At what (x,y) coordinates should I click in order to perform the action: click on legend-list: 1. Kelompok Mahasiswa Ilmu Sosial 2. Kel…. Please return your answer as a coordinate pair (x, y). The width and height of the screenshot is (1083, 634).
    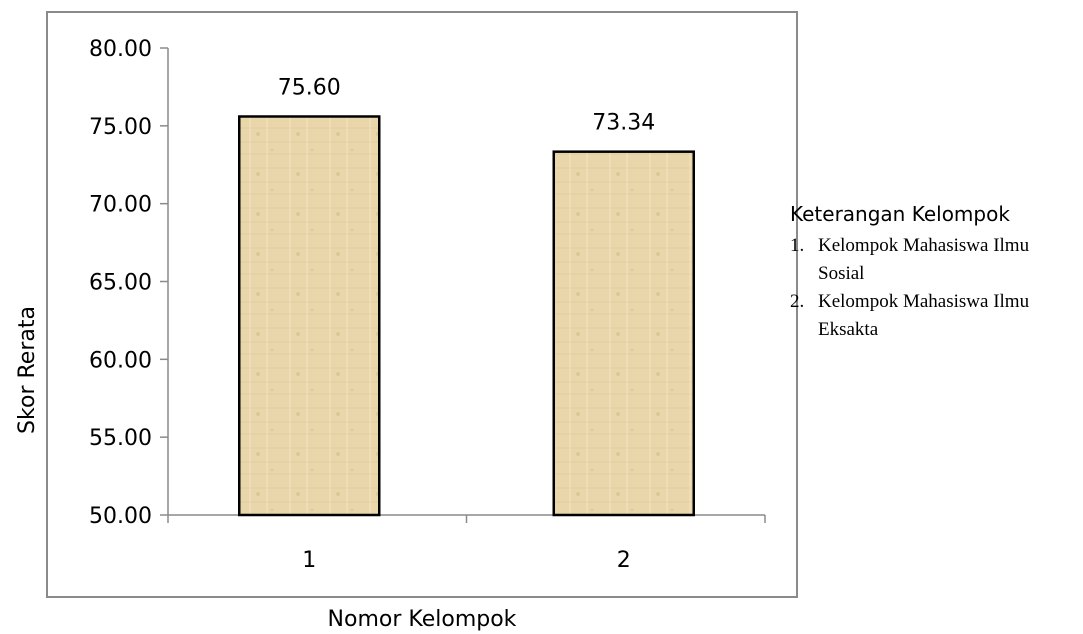
    Looking at the image, I should click on (935, 288).